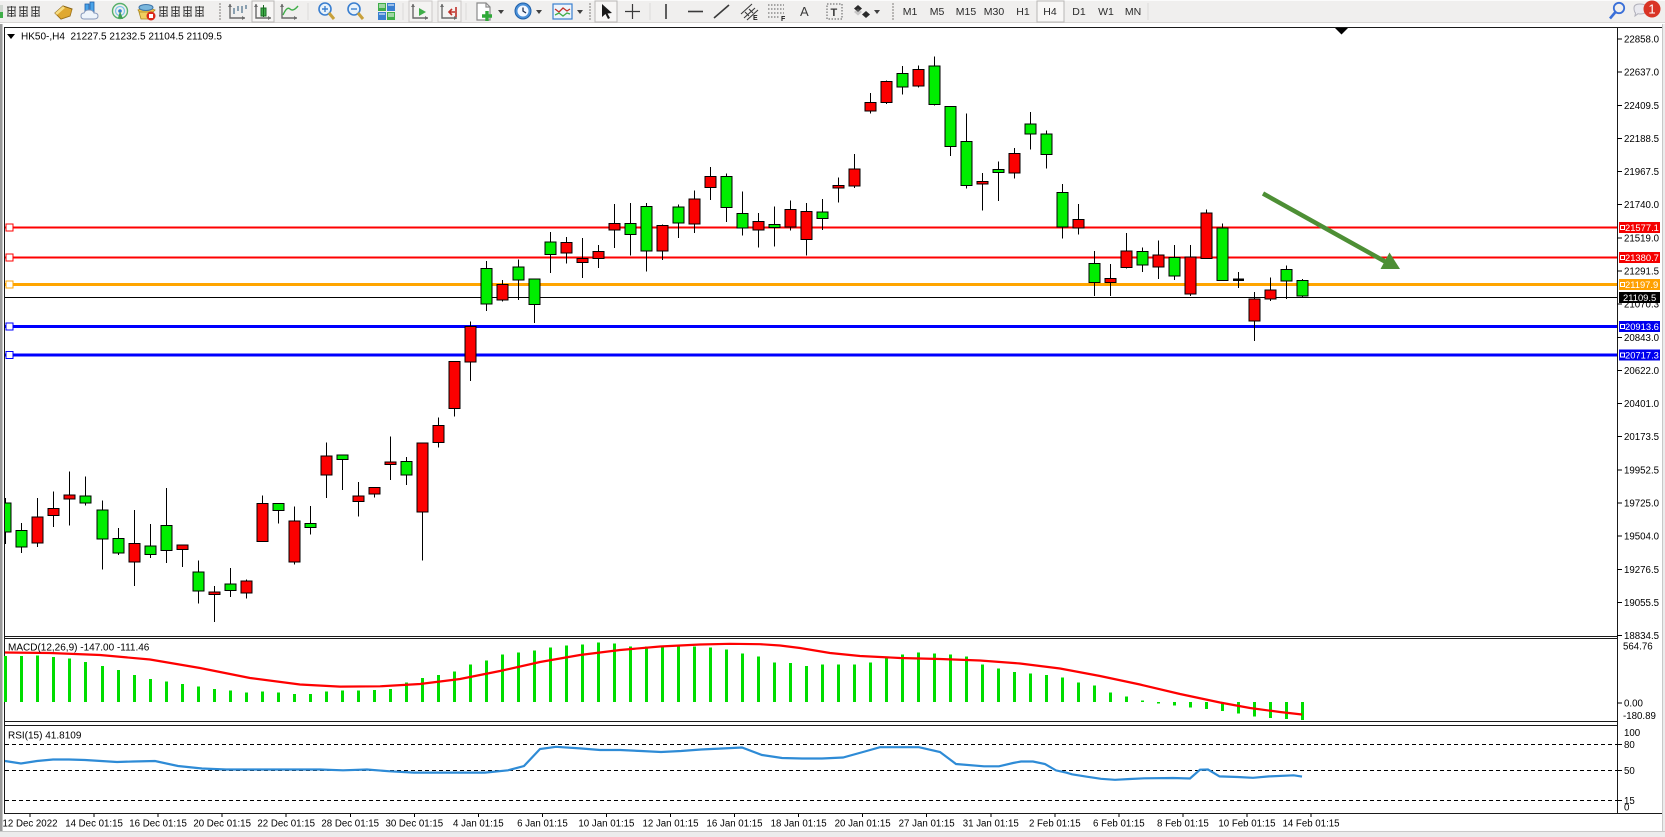 The width and height of the screenshot is (1665, 837). I want to click on svg-text: 0, so click(1627, 808).